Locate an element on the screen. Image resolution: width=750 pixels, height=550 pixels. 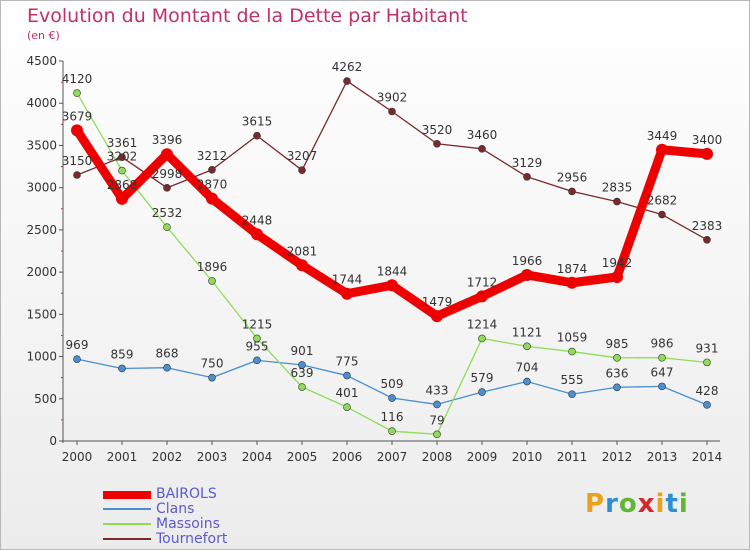
data-label-bairols: 1844 is located at coordinates (392, 271).